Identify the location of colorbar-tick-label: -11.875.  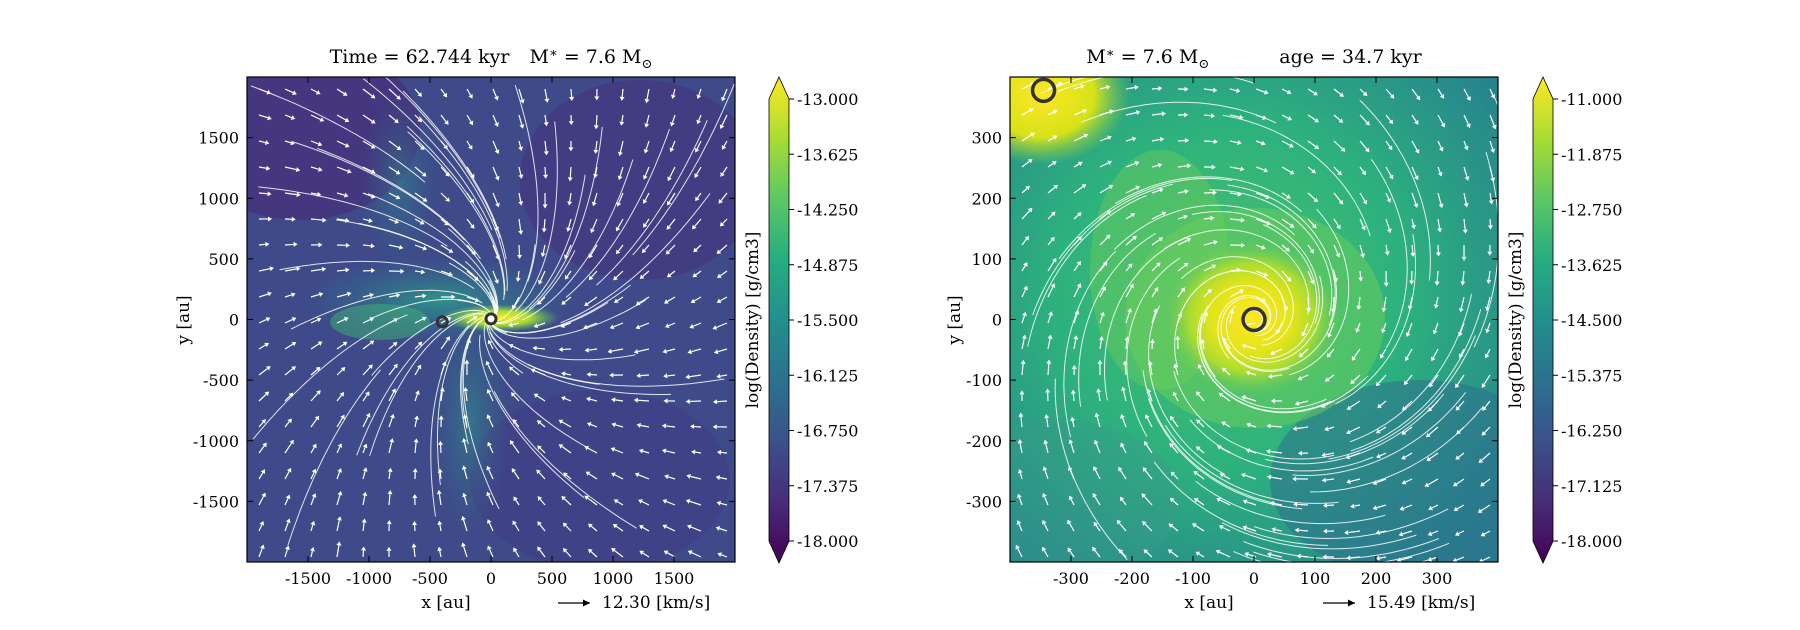
(1591, 154).